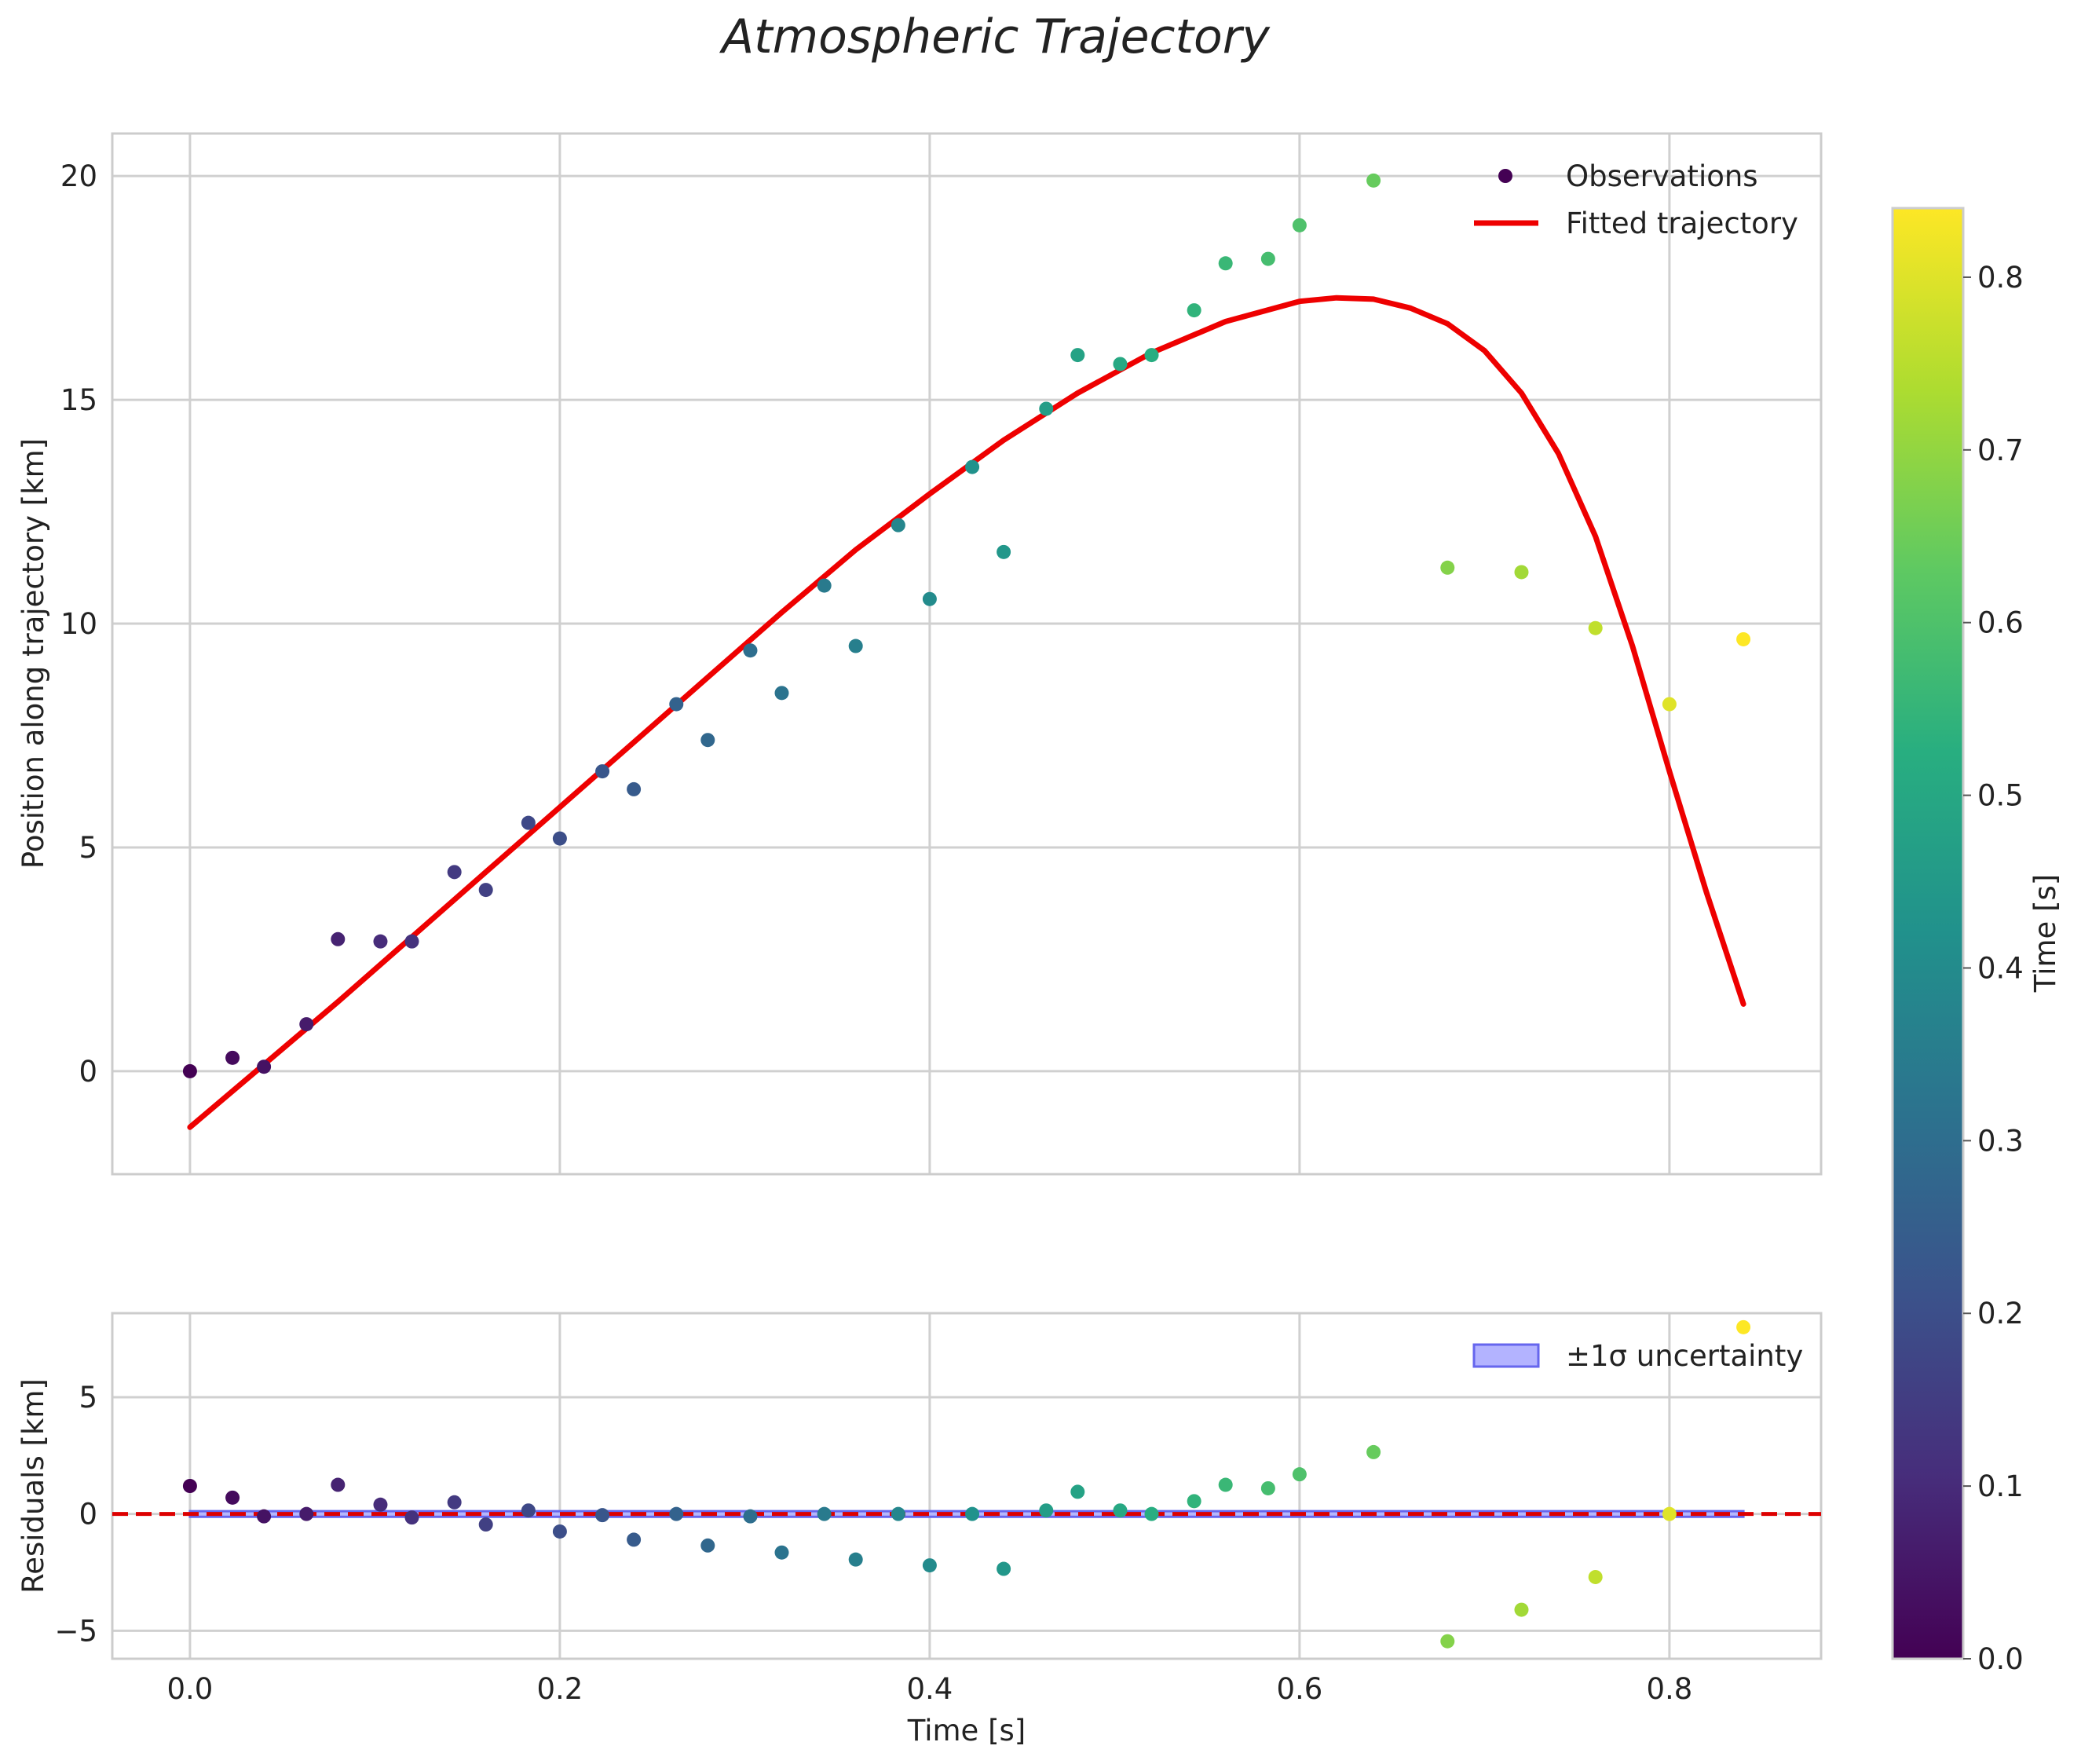 This screenshot has width=2081, height=1764. I want to click on top-y-tick-label-4: 20, so click(78, 176).